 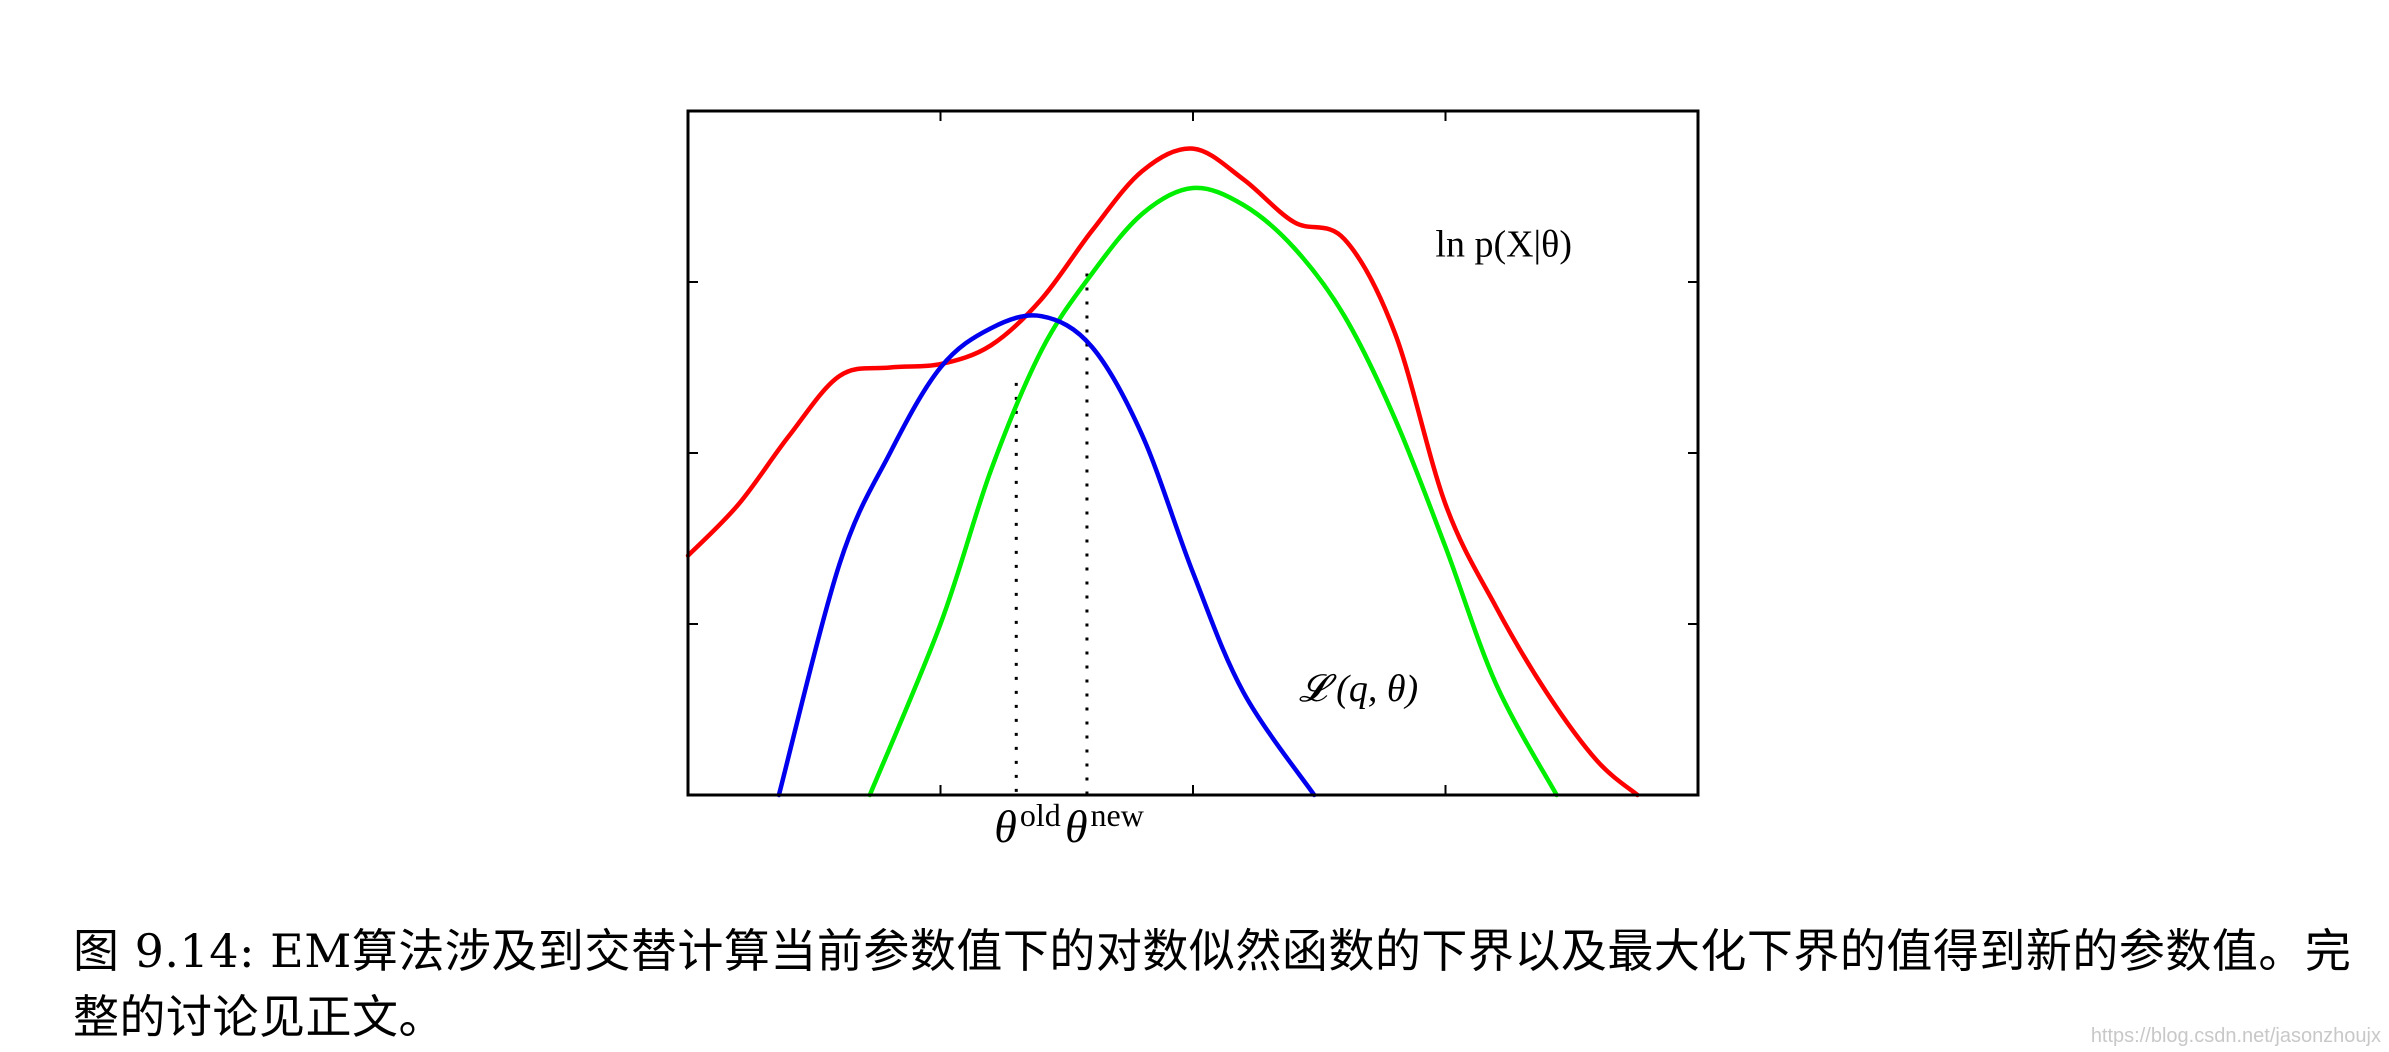 What do you see at coordinates (1435, 466) in the screenshot?
I see `curve-annotations: ln p(X|θ) 𝓛 (q, θ)` at bounding box center [1435, 466].